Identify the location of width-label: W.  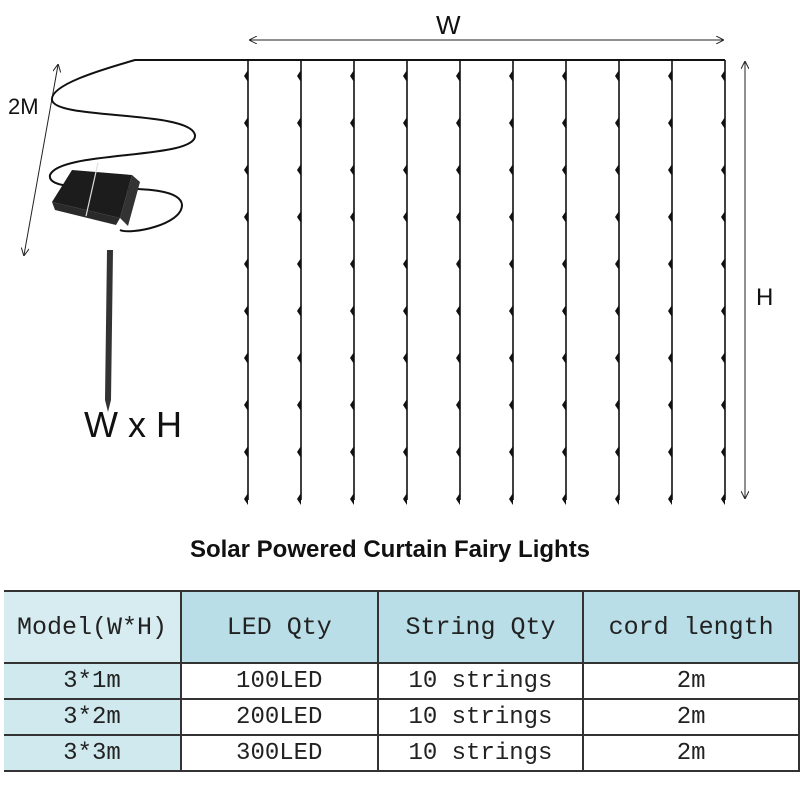
(448, 25).